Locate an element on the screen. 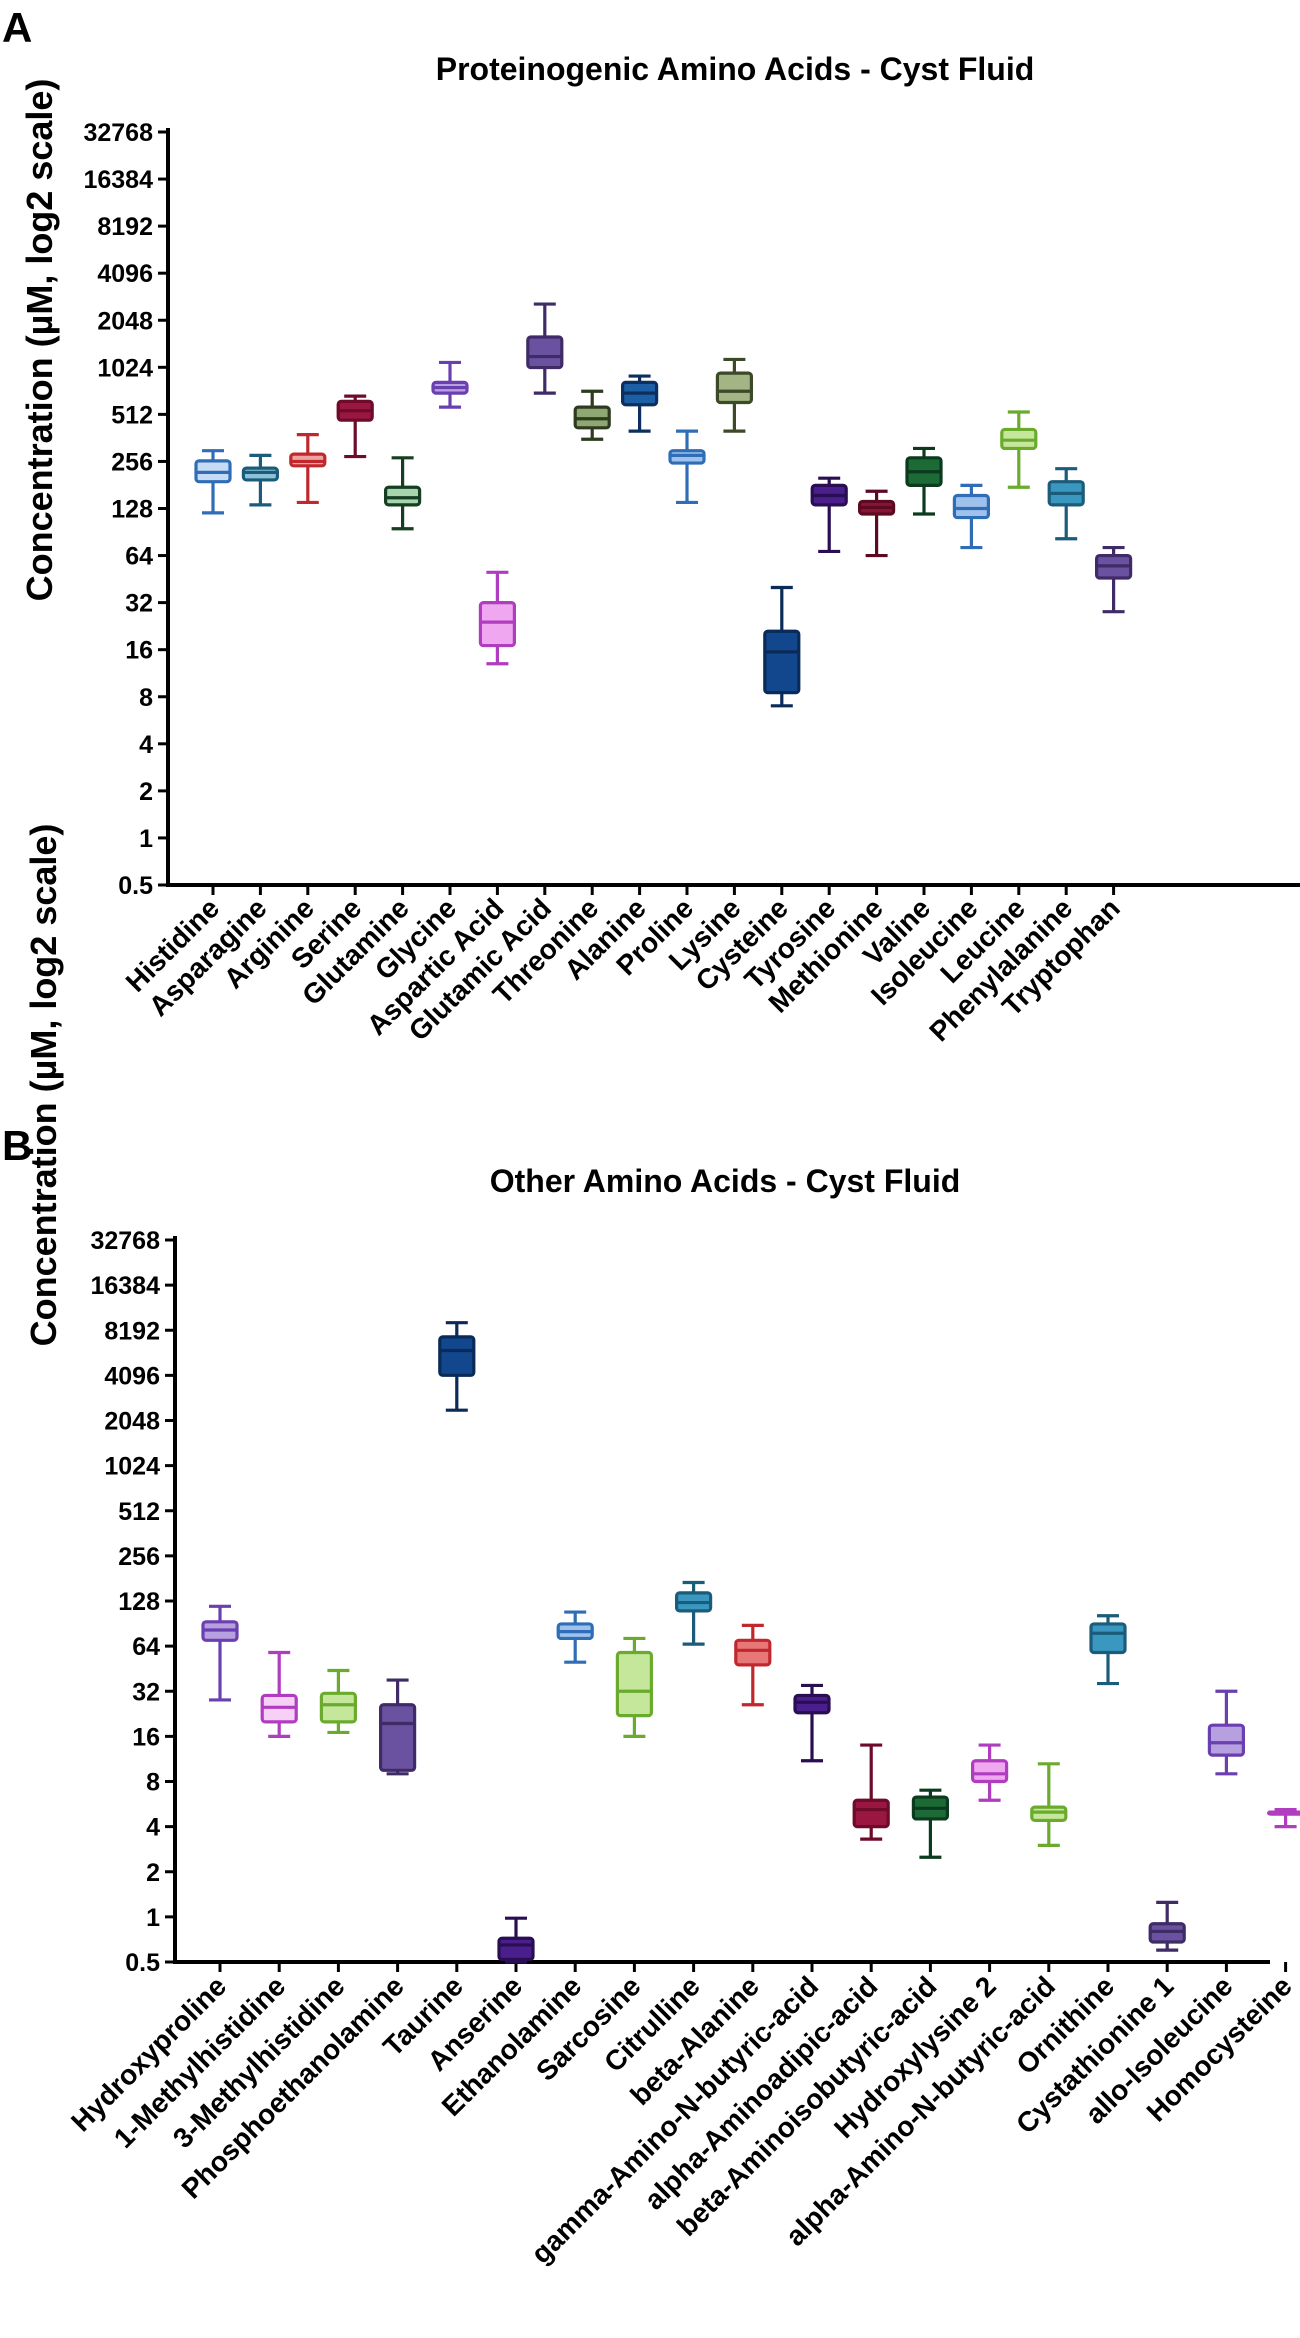  panel-letter: A is located at coordinates (17, 27).